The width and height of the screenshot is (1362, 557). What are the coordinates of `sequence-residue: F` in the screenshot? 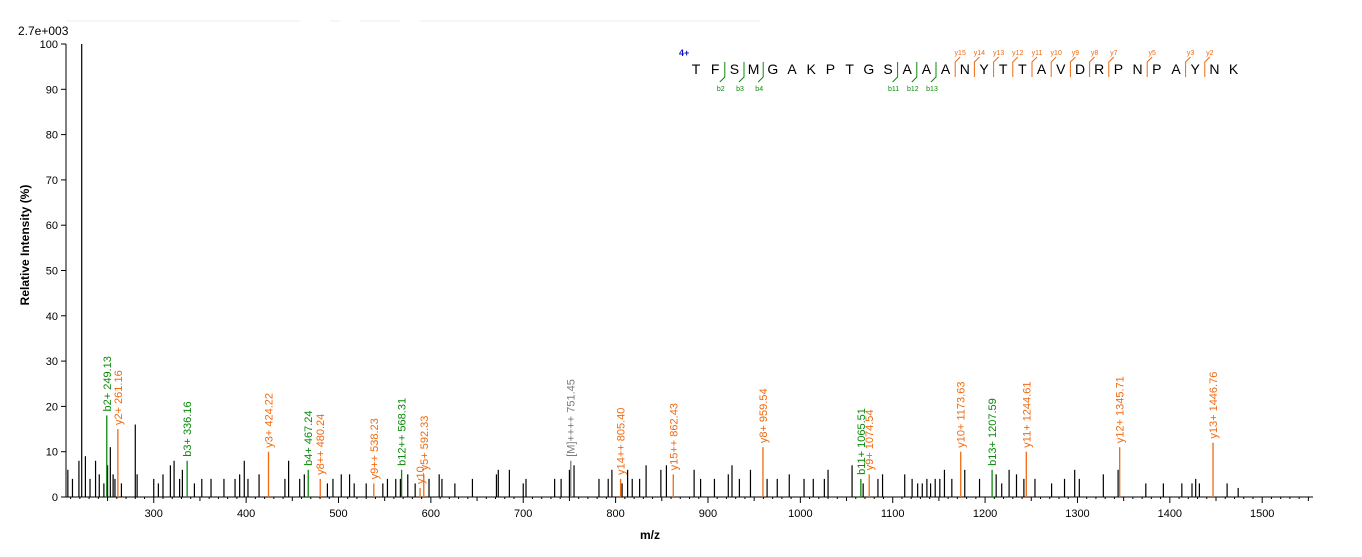 It's located at (715, 69).